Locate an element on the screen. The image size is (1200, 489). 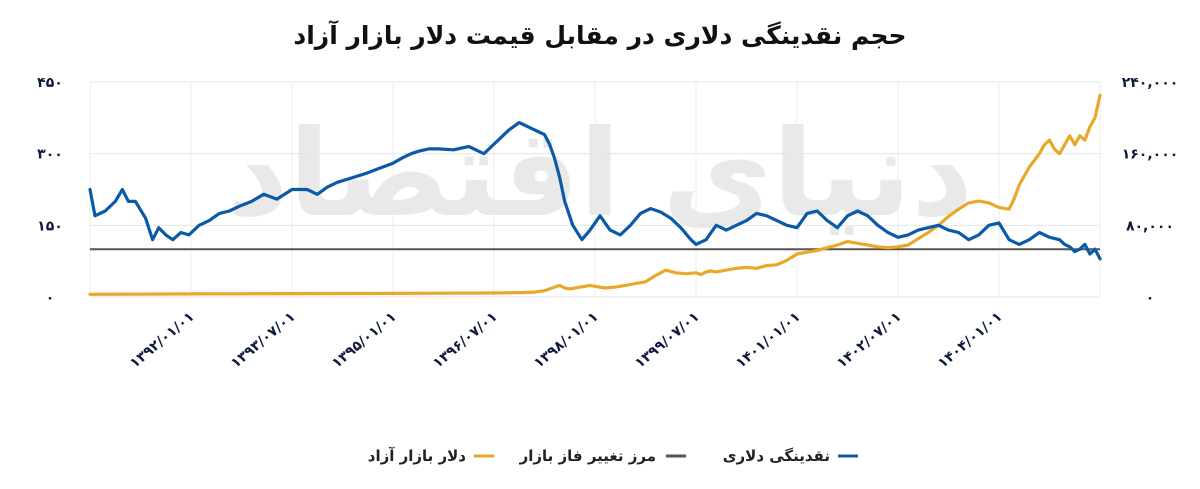
legend-label: نقدینگی دلاری is located at coordinates (776, 456).